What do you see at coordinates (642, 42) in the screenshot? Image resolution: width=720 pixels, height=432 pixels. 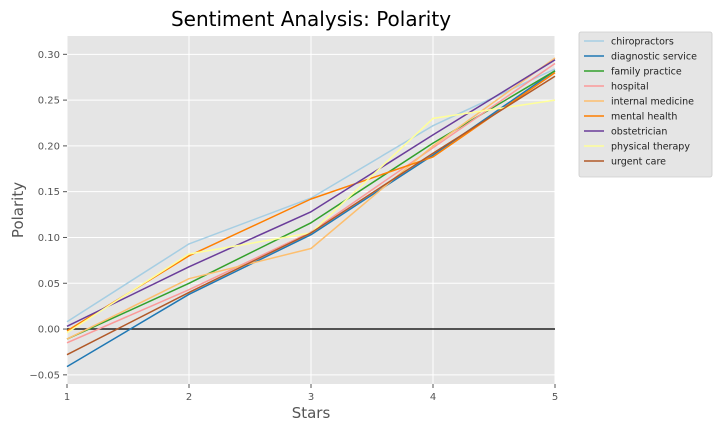 I see `legend-label: chiropractors` at bounding box center [642, 42].